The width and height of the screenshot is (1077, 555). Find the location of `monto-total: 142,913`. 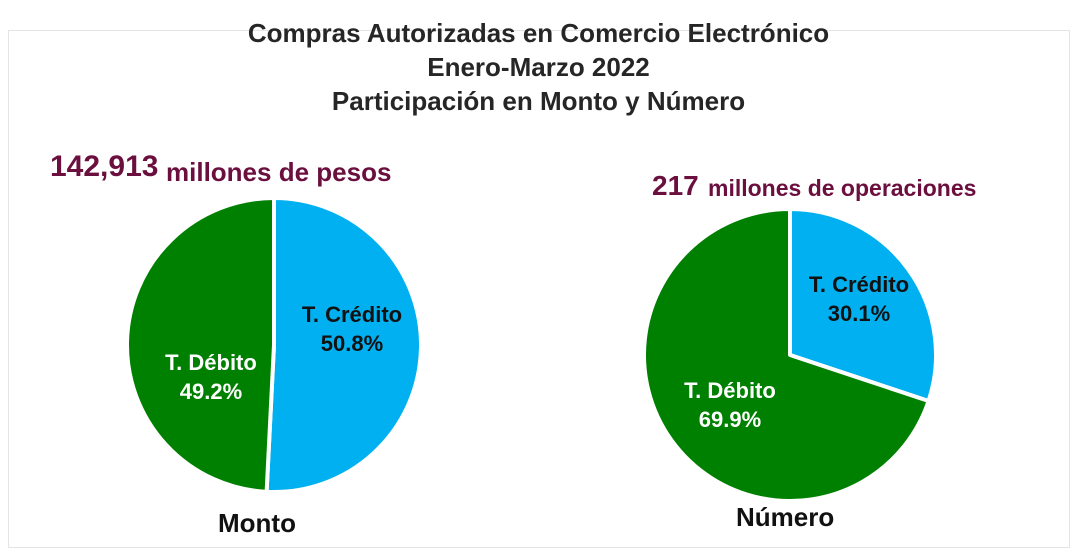

monto-total: 142,913 is located at coordinates (104, 166).